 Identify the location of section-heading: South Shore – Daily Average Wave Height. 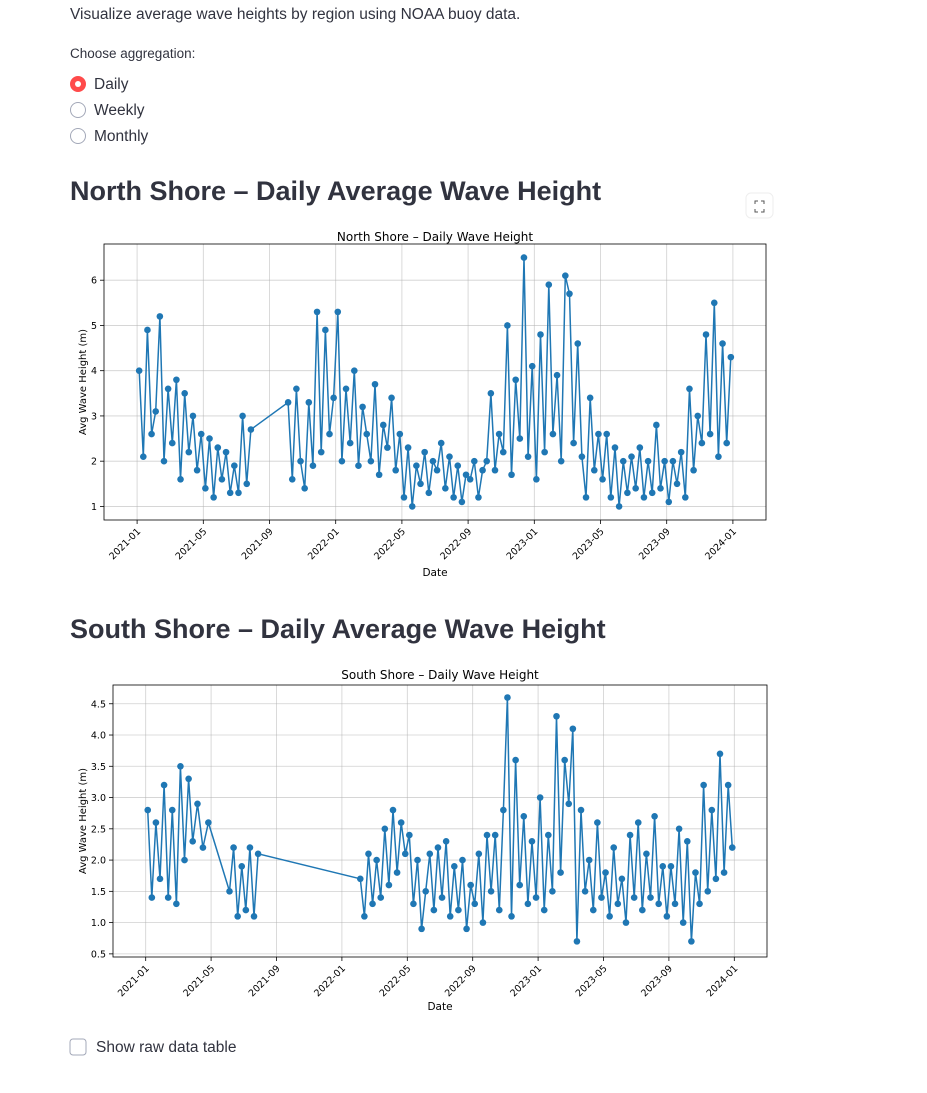
(338, 629).